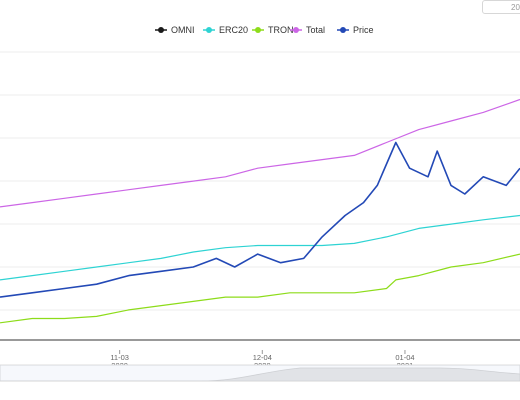  I want to click on legend-item-total: Total, so click(307, 30).